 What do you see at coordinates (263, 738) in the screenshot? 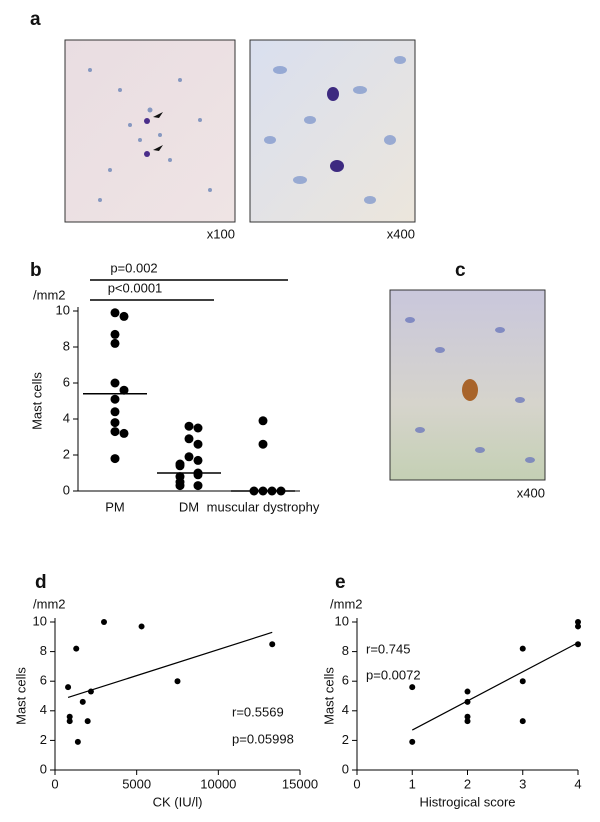
I see `statistic: p=0.05998` at bounding box center [263, 738].